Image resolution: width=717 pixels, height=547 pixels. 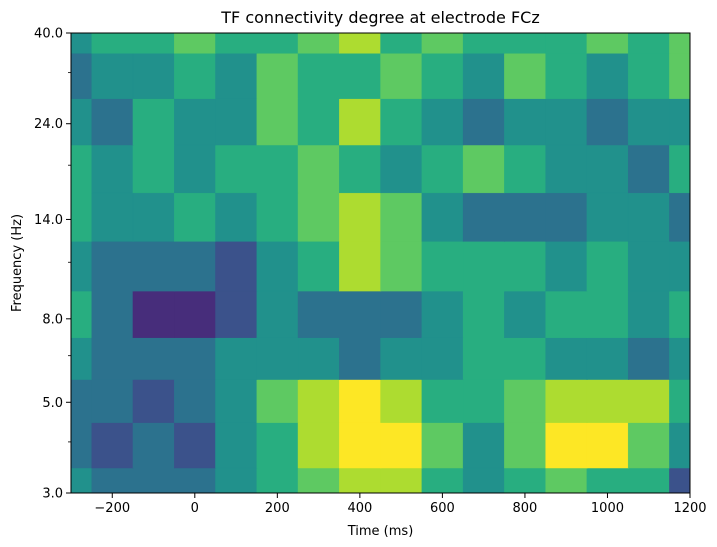 What do you see at coordinates (112, 508) in the screenshot?
I see `x-tick-label: −200` at bounding box center [112, 508].